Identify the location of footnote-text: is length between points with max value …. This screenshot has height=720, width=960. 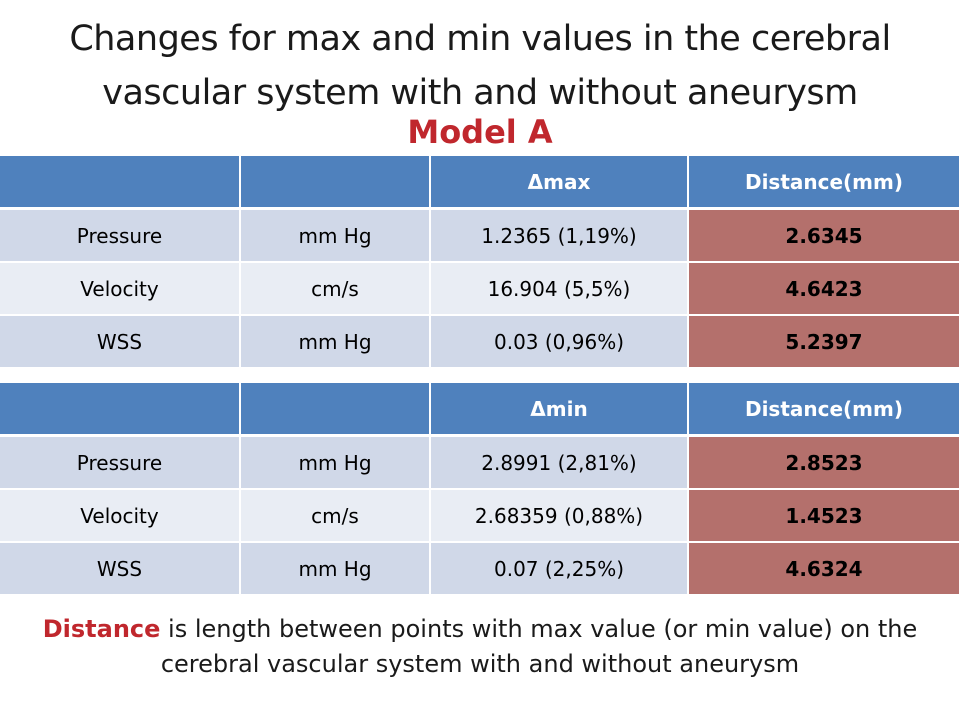
(539, 646).